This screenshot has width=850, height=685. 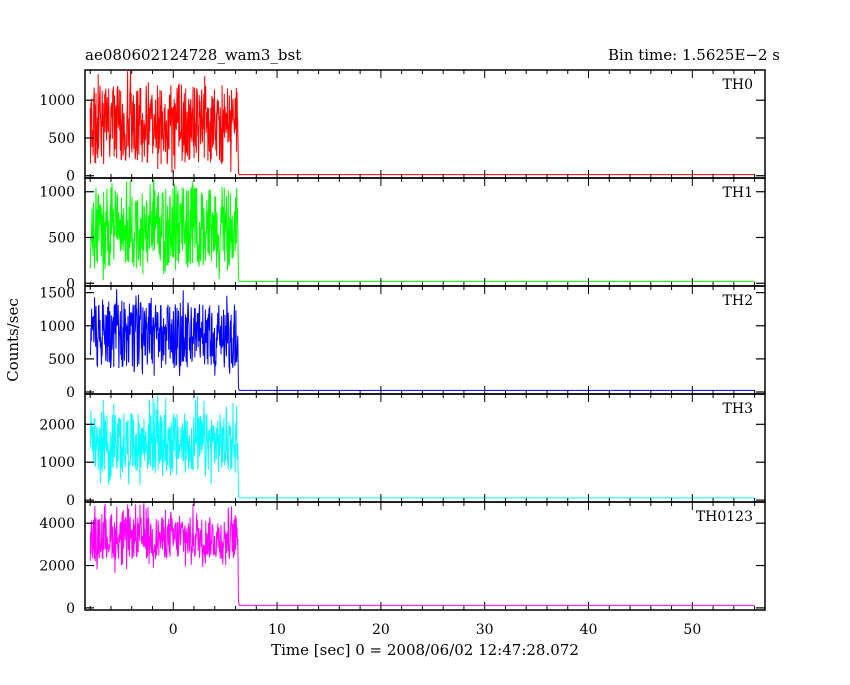 What do you see at coordinates (425, 650) in the screenshot?
I see `x-axis-label: Time [sec] 0 = 2008/06/02 12:47:28.072` at bounding box center [425, 650].